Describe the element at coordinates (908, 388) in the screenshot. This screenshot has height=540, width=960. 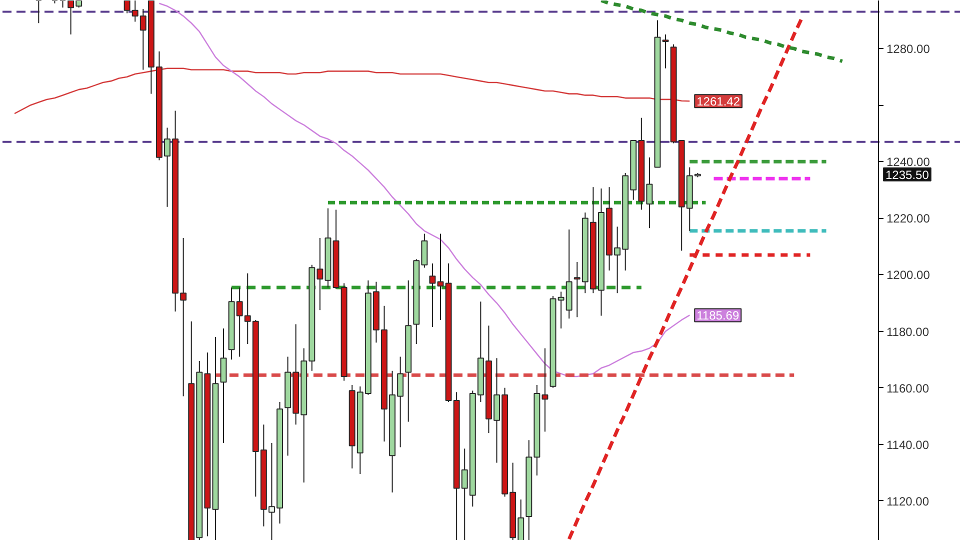
I see `y-tick-label: 1160.00` at that location.